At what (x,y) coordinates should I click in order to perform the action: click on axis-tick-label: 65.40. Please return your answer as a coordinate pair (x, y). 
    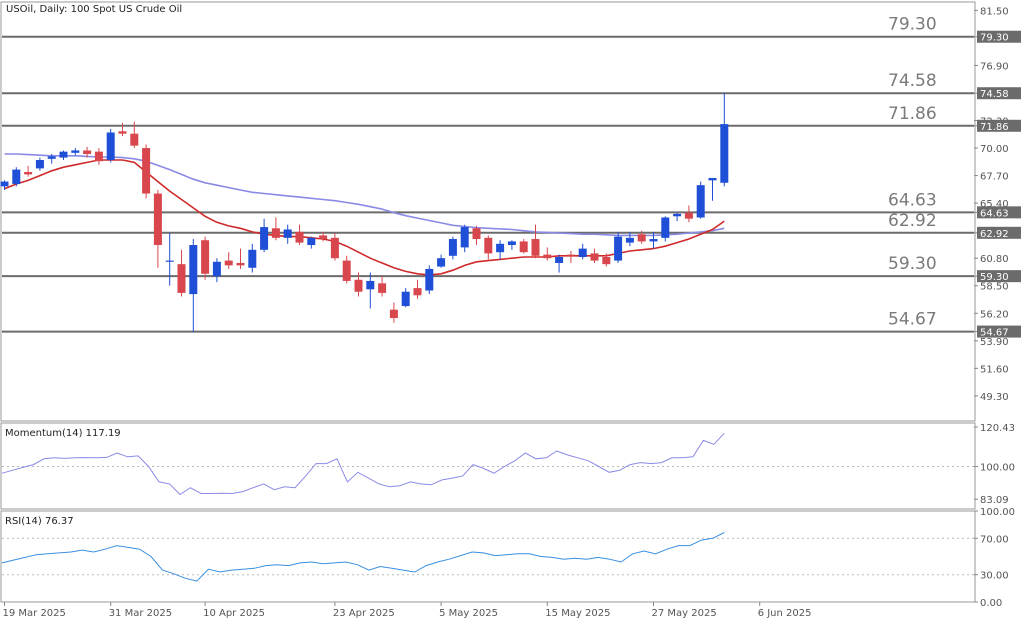
    Looking at the image, I should click on (994, 204).